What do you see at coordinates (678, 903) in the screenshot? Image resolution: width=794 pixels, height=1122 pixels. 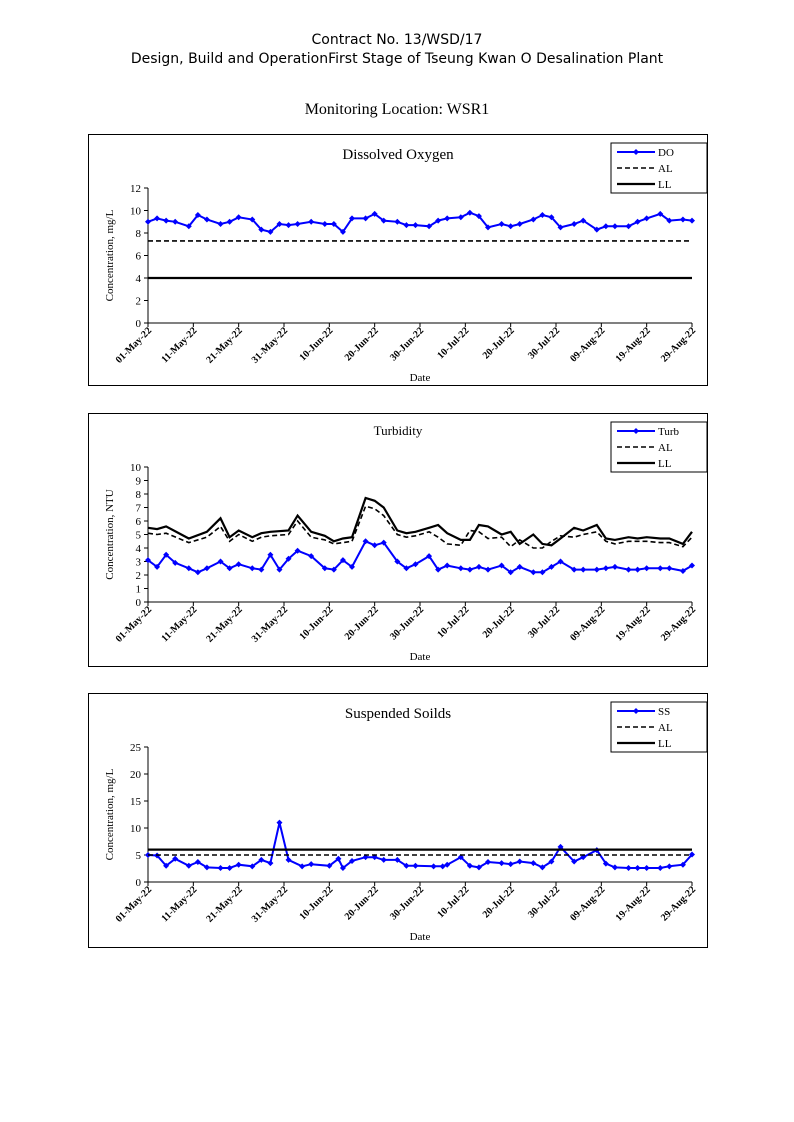 I see `x-tick-label: 29-Aug-22` at bounding box center [678, 903].